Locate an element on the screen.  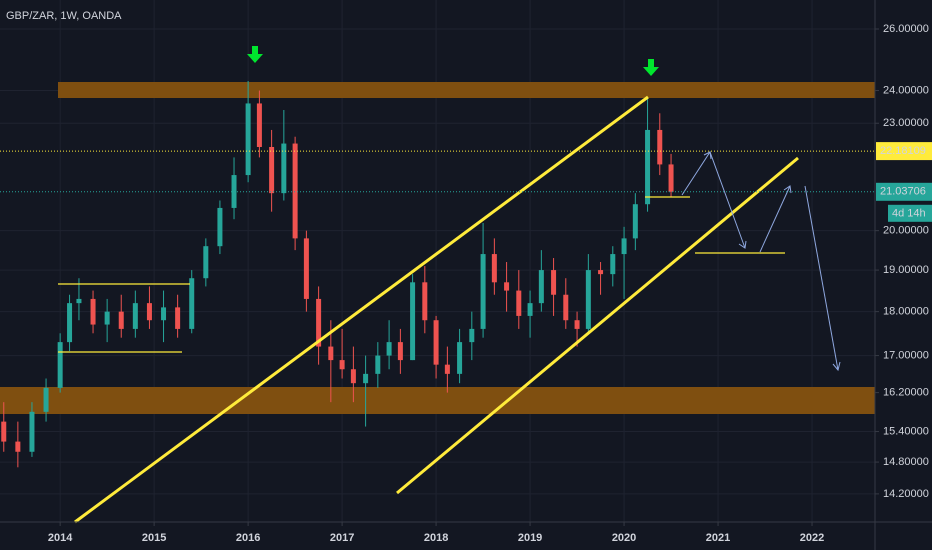
projection is located at coordinates (761, 261).